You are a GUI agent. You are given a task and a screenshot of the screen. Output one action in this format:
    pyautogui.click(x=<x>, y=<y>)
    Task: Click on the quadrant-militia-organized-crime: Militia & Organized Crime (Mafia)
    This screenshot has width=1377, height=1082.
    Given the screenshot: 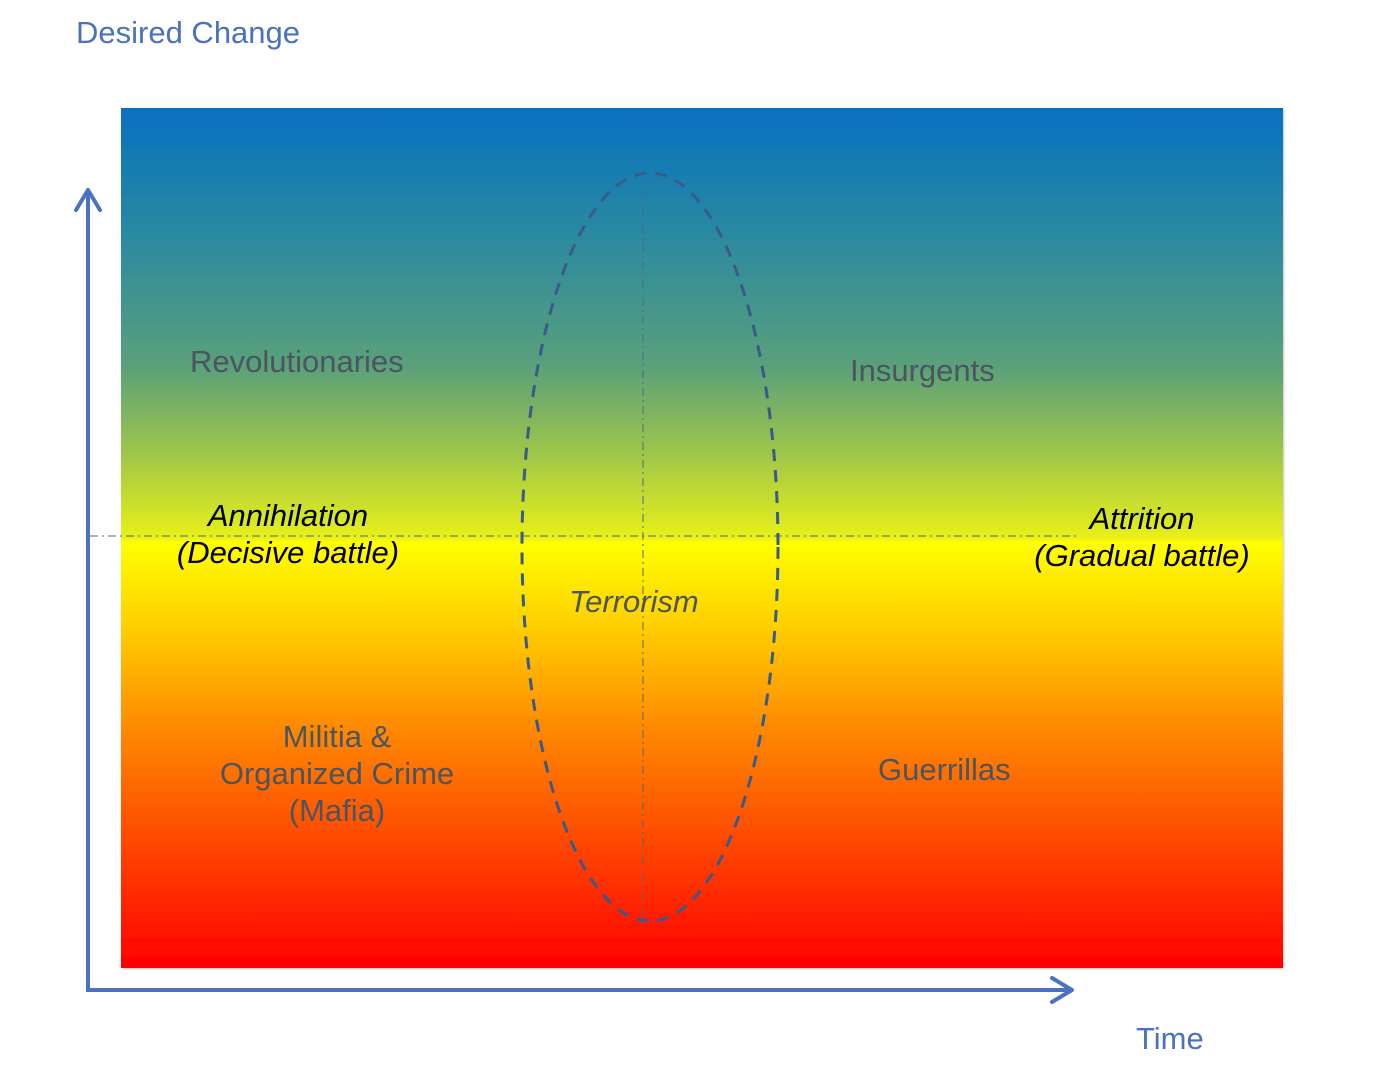 What is the action you would take?
    pyautogui.click(x=337, y=774)
    